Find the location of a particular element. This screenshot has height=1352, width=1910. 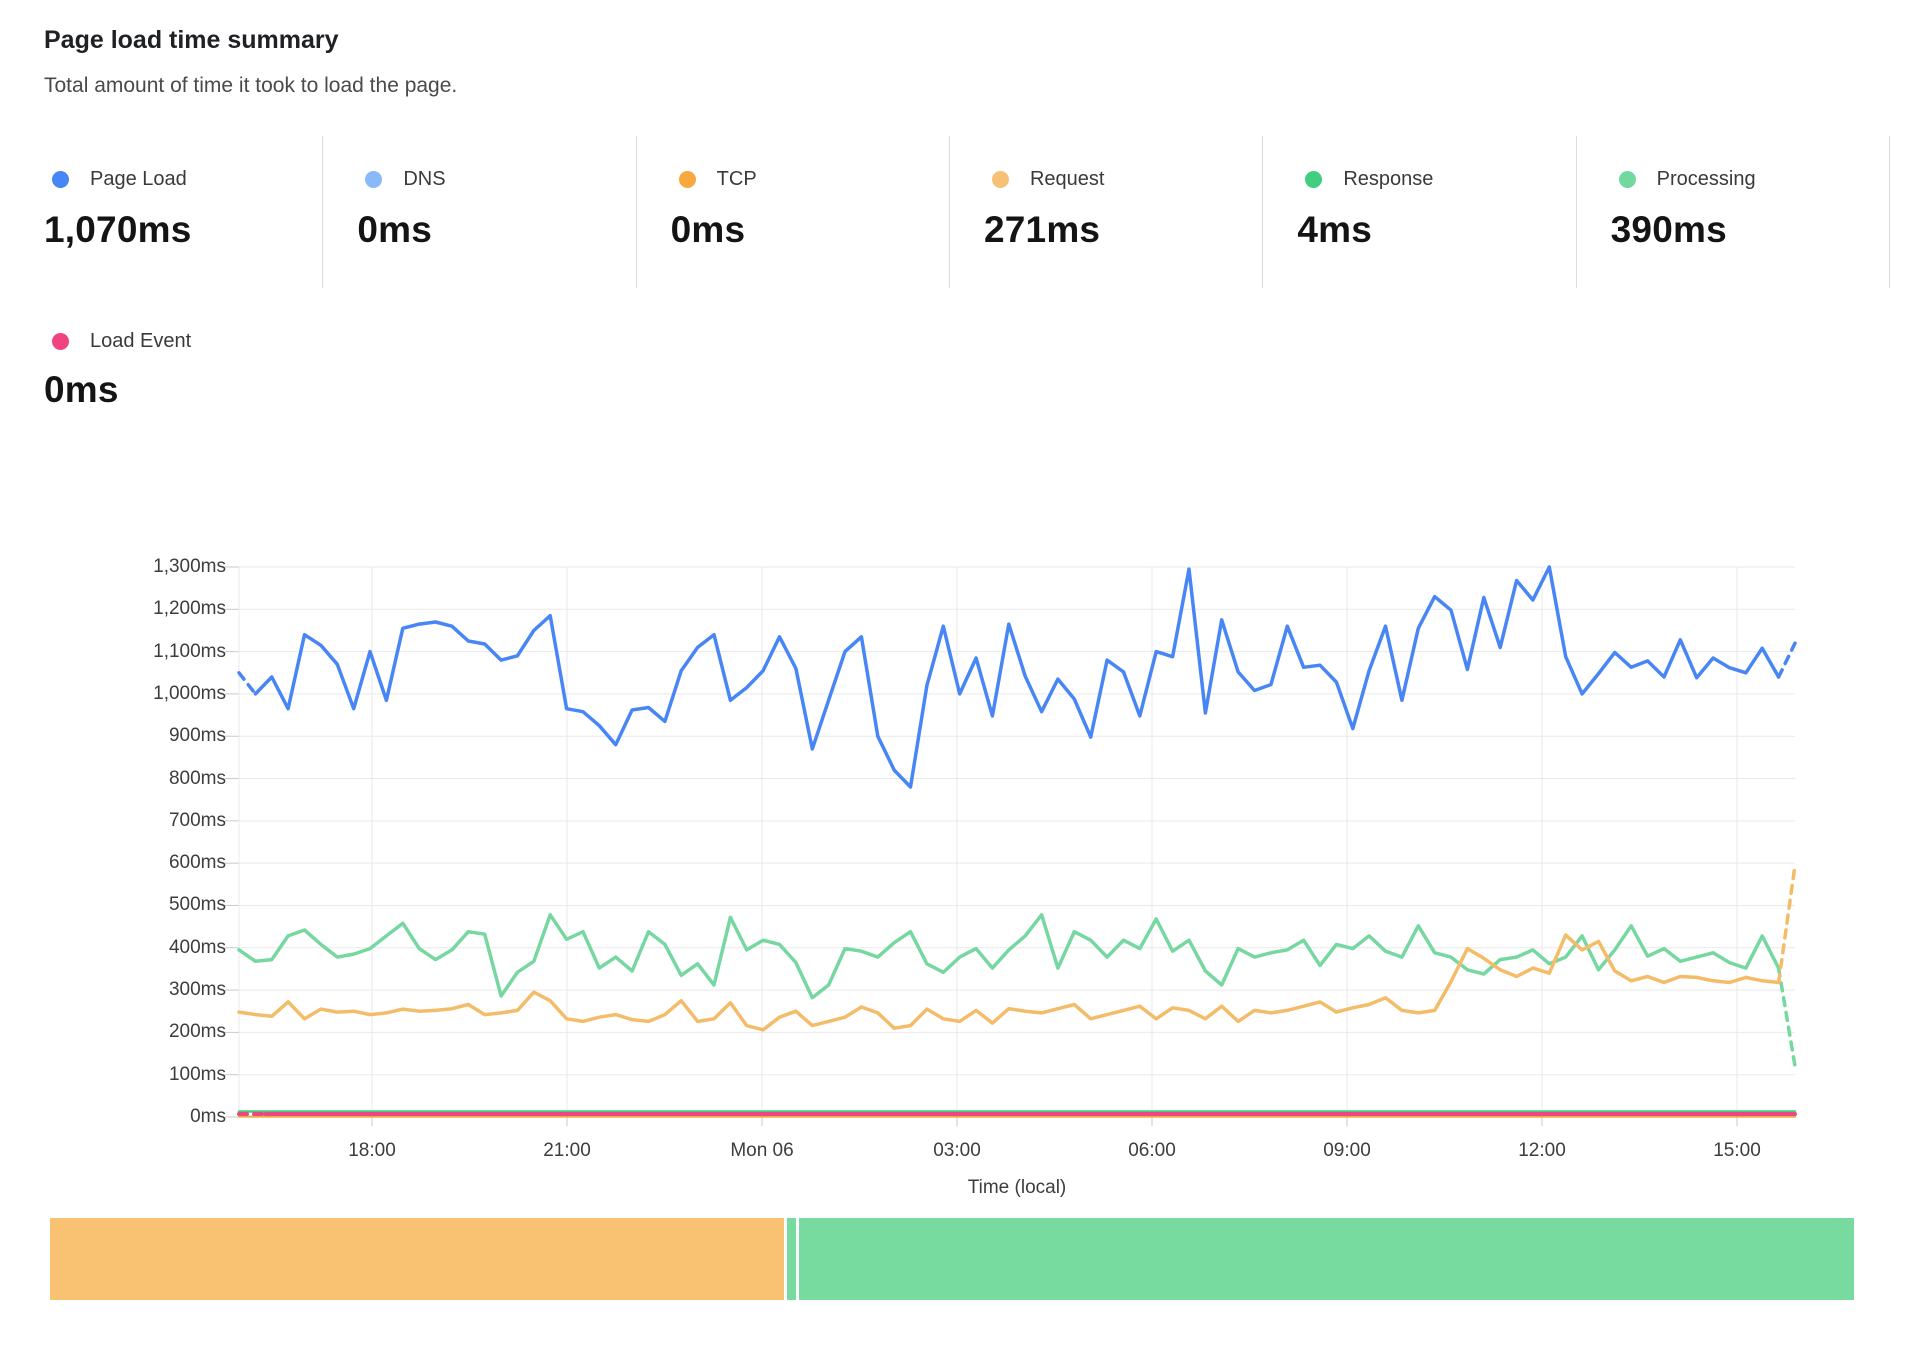

y-tick-label: 700ms is located at coordinates (197, 820).